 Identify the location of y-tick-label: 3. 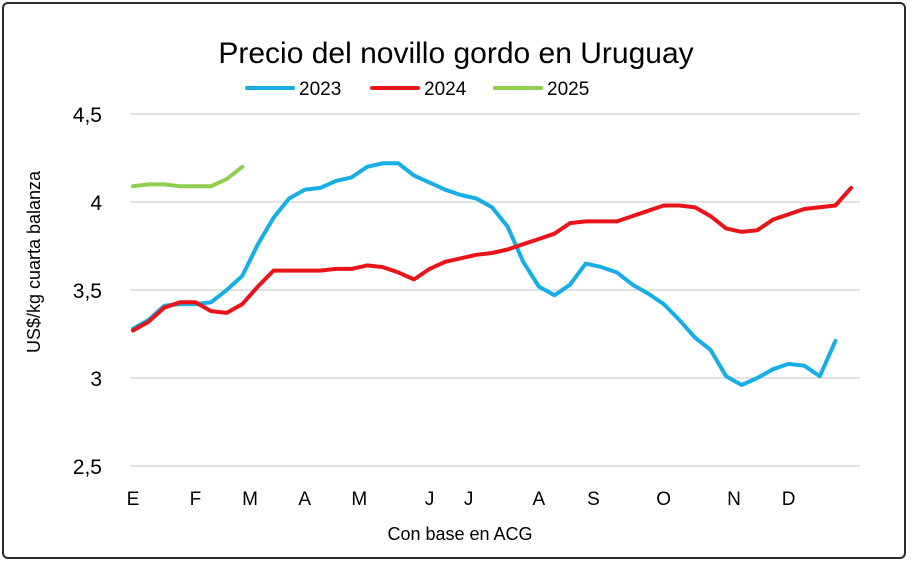
(96, 379).